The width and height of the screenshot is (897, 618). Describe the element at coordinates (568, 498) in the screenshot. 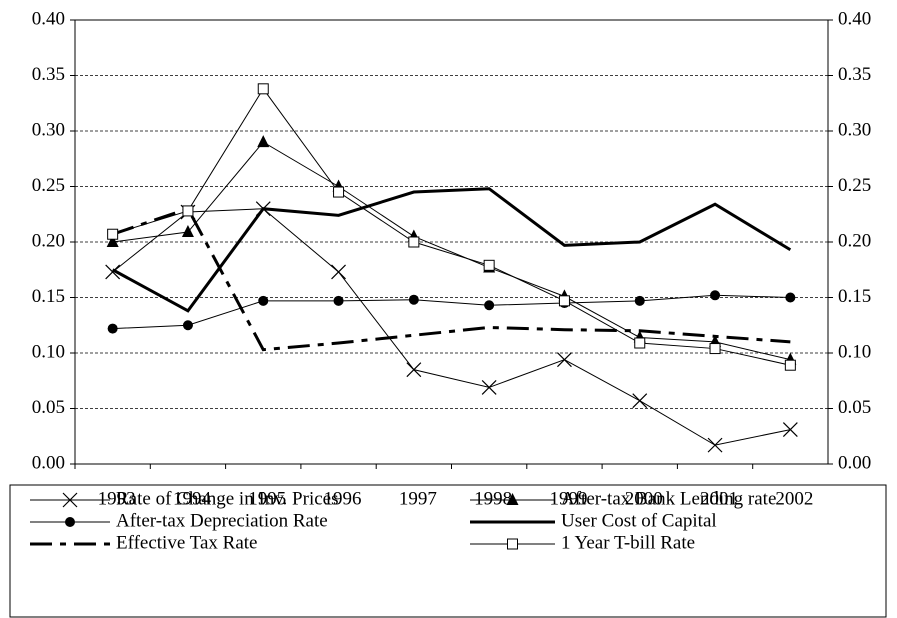

I see `x-tick-label: 1999` at that location.